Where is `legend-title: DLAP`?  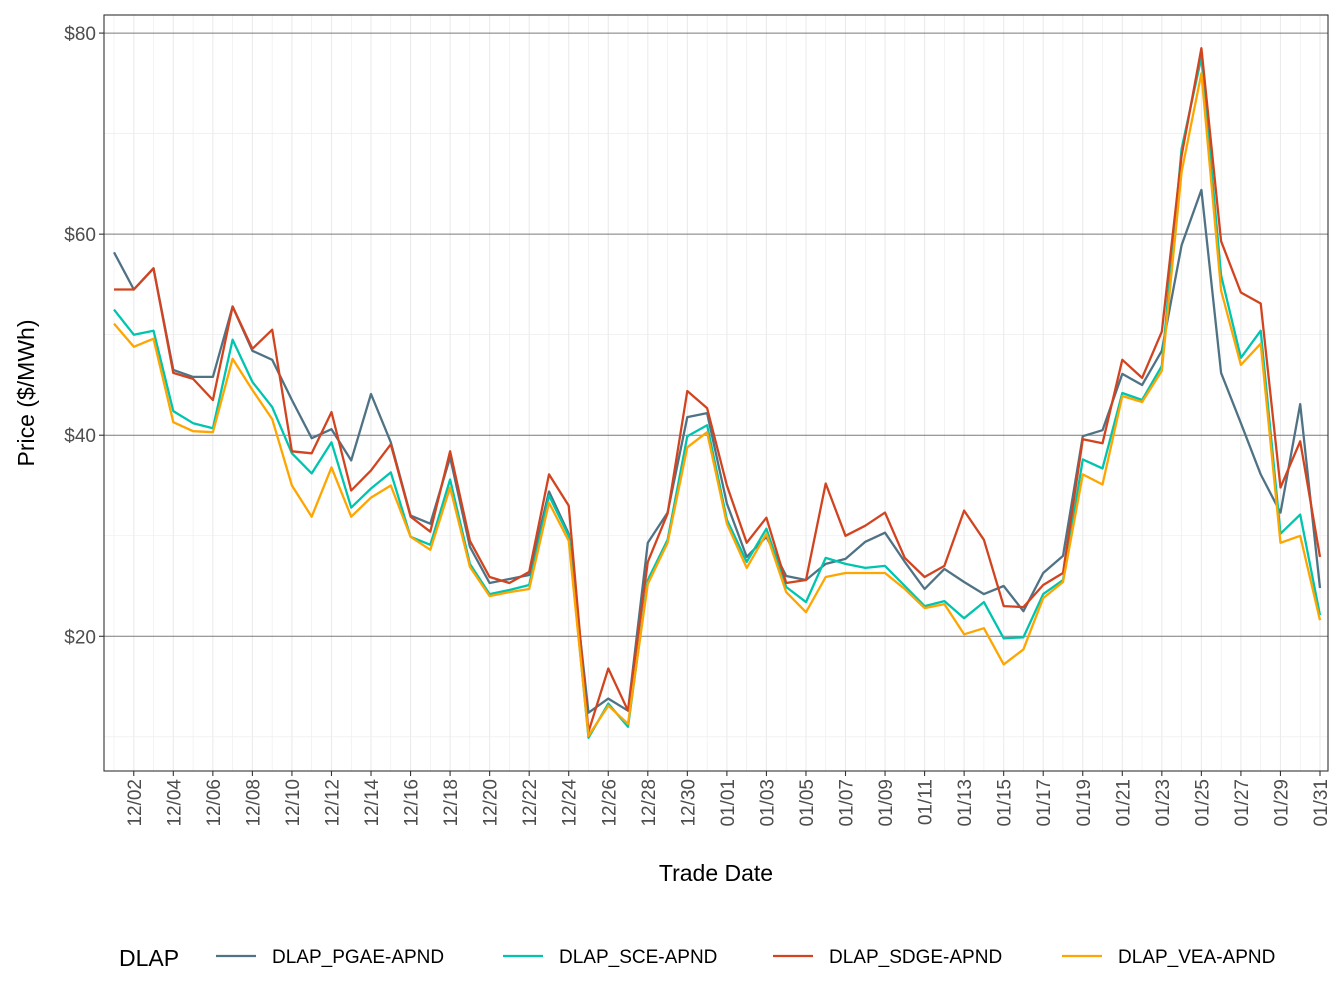 legend-title: DLAP is located at coordinates (149, 958).